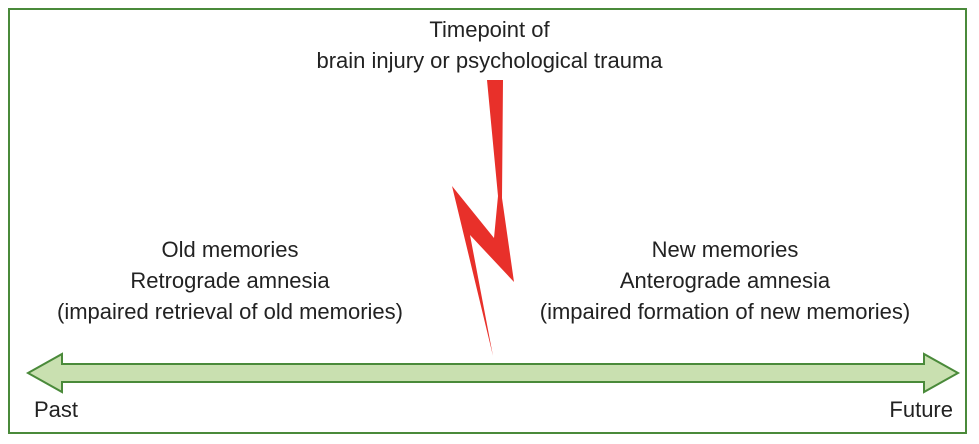 The image size is (979, 444). I want to click on anterograde-description: (impaired formation of new memories), so click(725, 311).